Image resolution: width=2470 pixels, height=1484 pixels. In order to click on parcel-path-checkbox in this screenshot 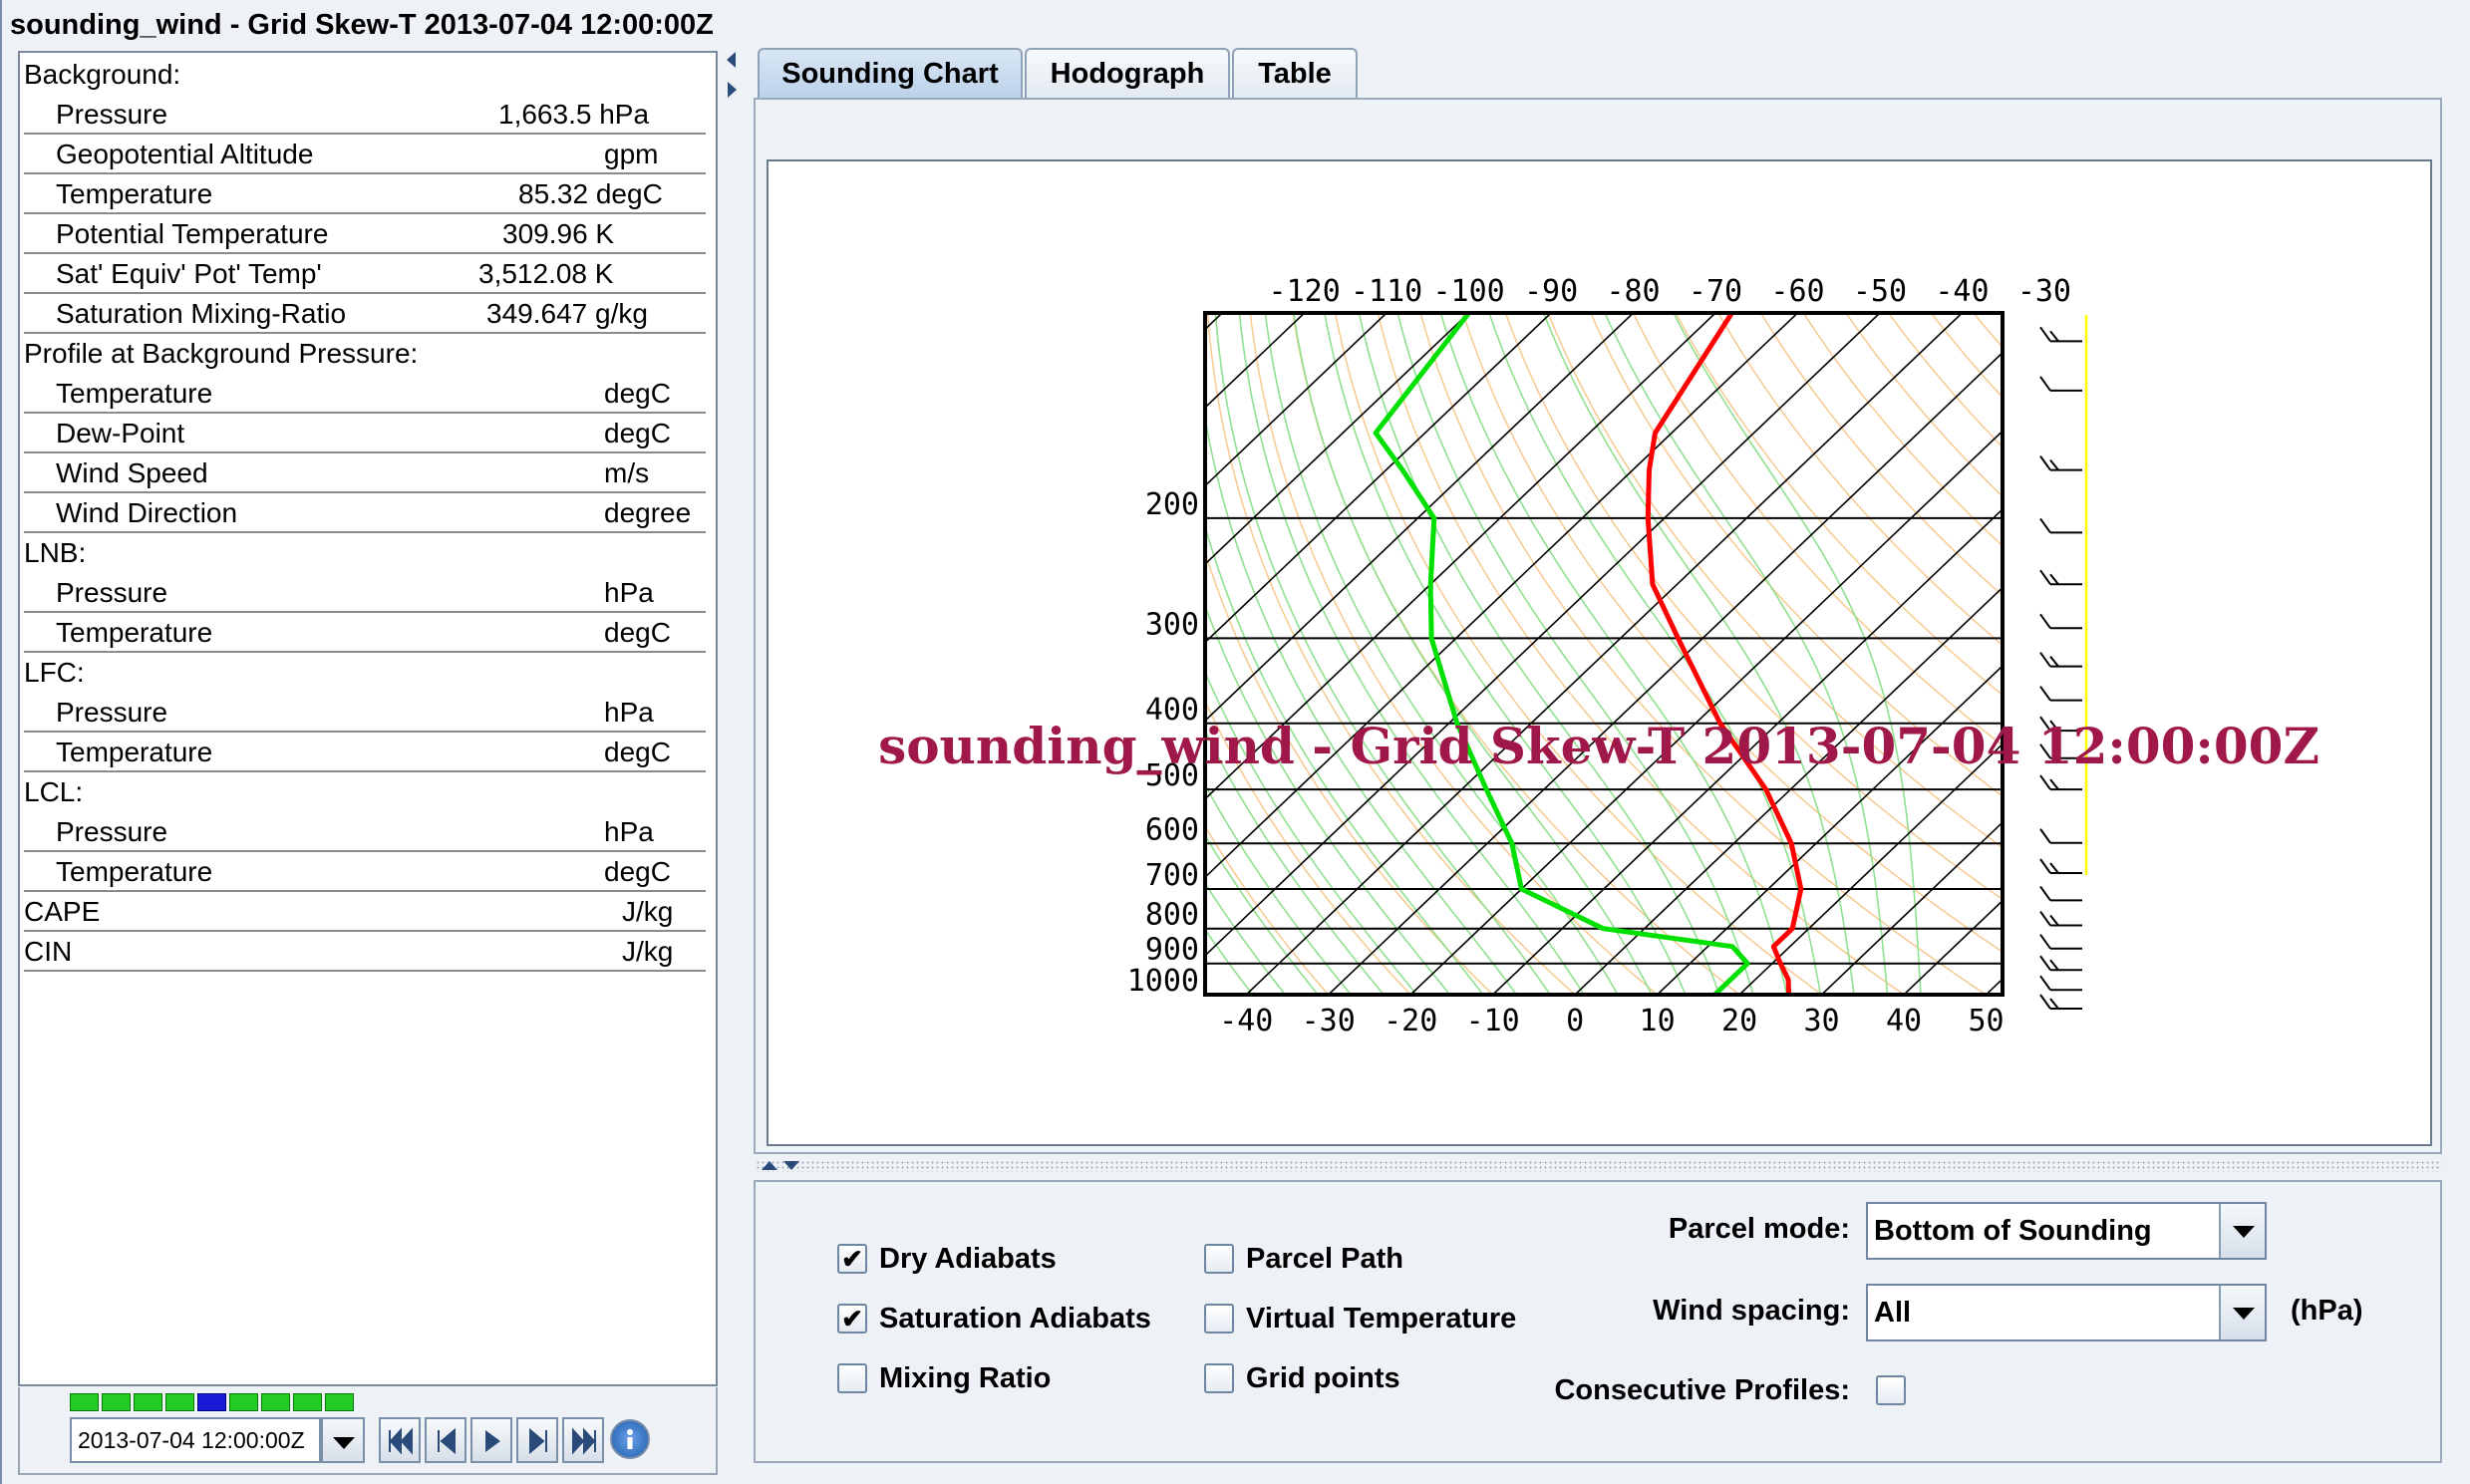, I will do `click(1219, 1259)`.